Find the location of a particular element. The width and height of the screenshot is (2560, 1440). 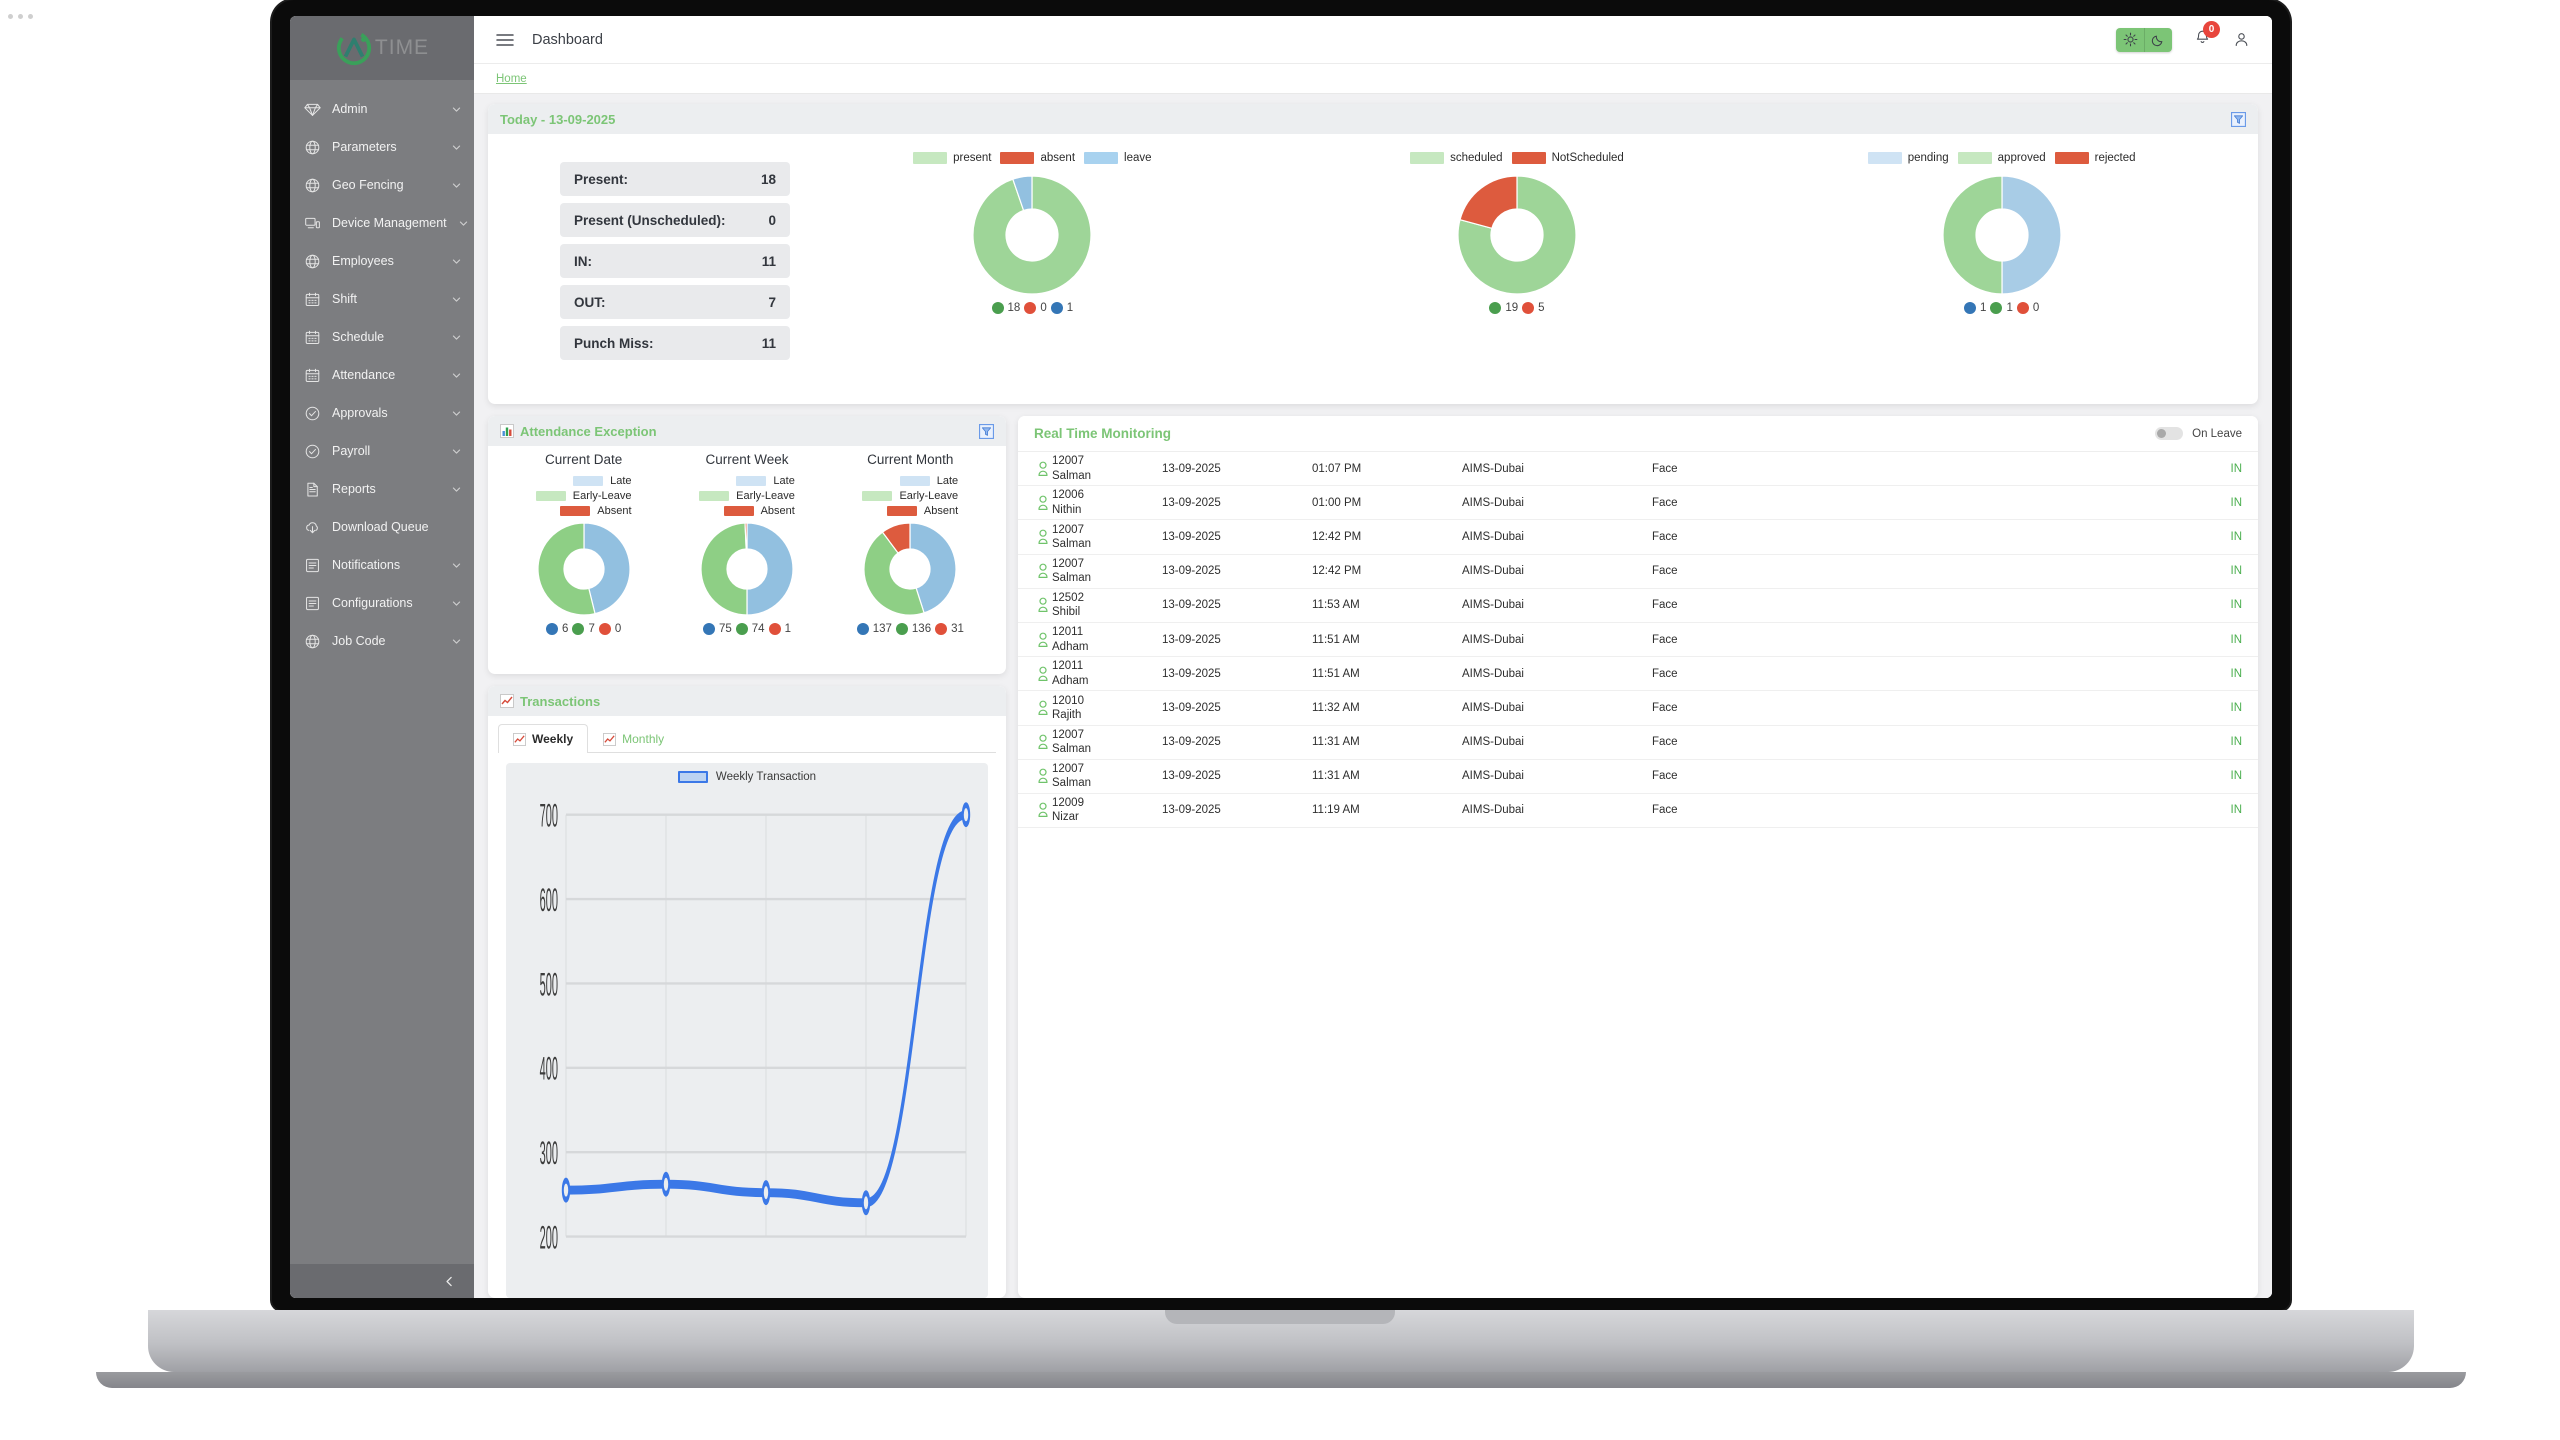

sidebar-item-employees: Employees is located at coordinates (382, 261).